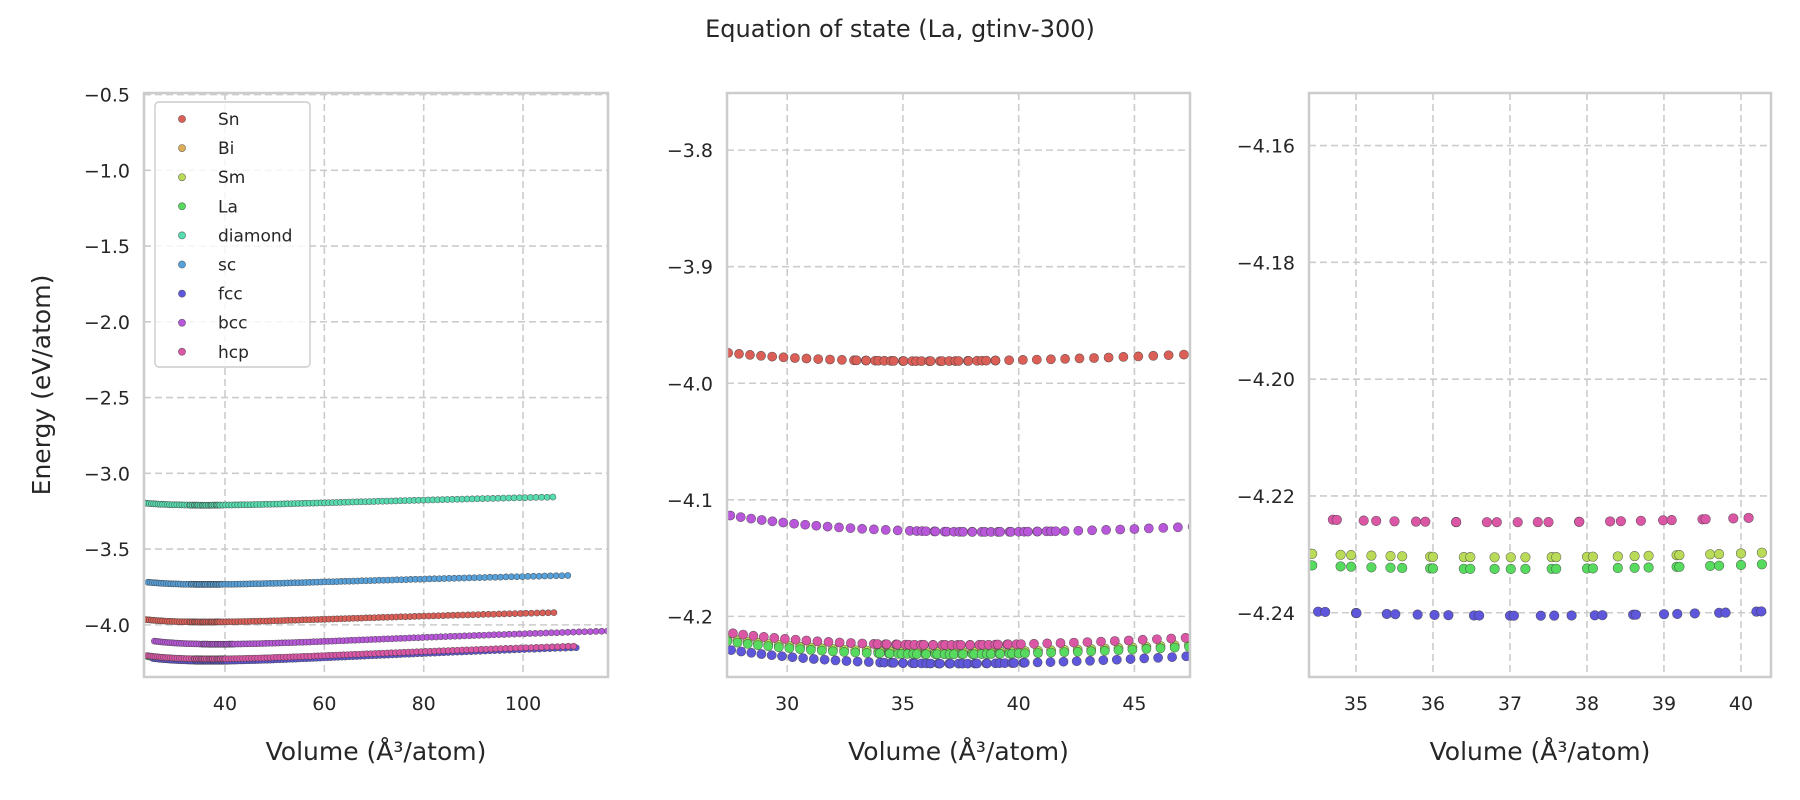 This screenshot has height=800, width=1800. What do you see at coordinates (958, 523) in the screenshot?
I see `series-bcc` at bounding box center [958, 523].